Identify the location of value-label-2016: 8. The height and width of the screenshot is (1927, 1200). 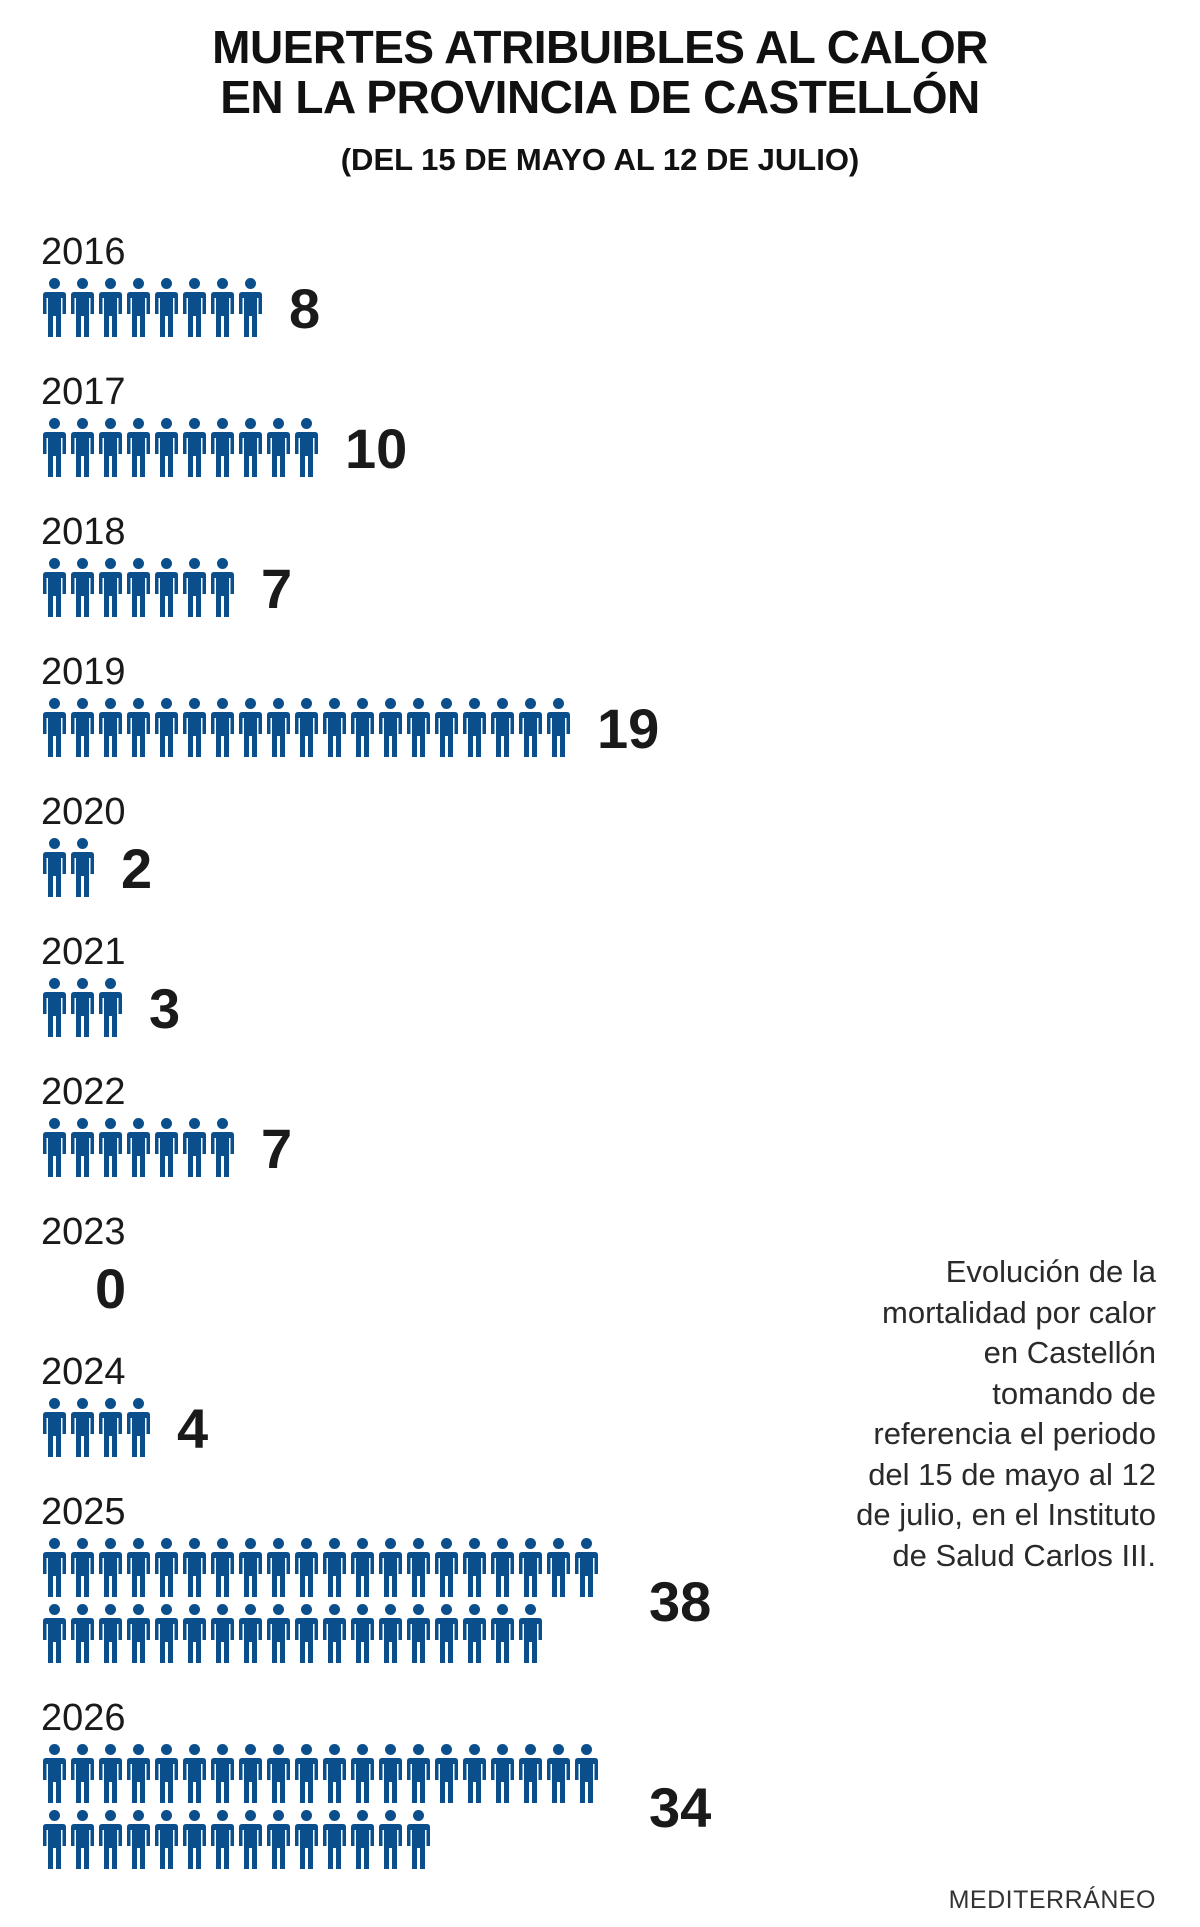
(305, 308).